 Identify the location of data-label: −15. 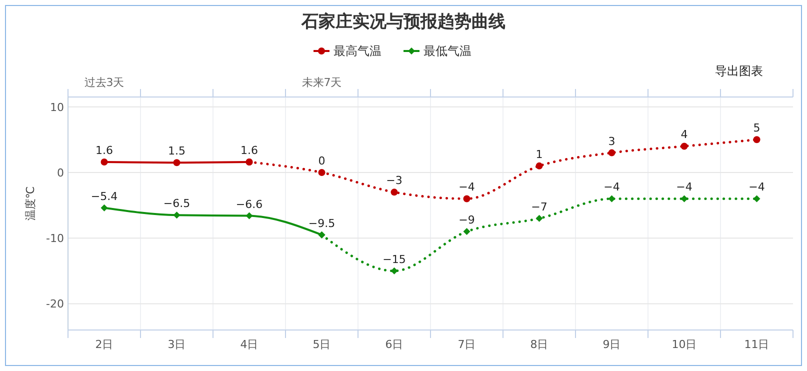
(394, 259).